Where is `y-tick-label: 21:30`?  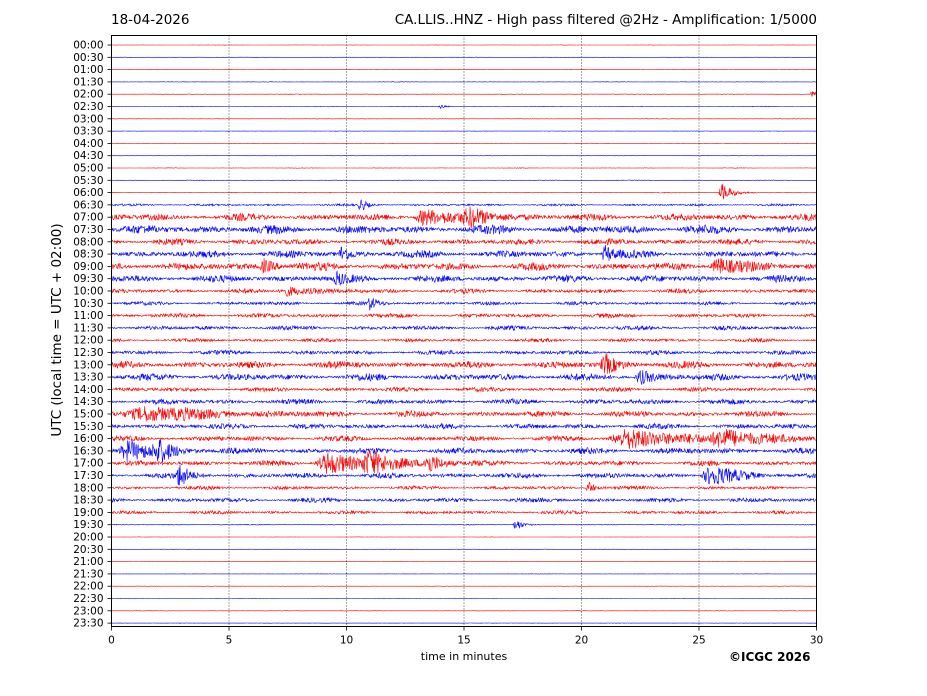
y-tick-label: 21:30 is located at coordinates (88, 574).